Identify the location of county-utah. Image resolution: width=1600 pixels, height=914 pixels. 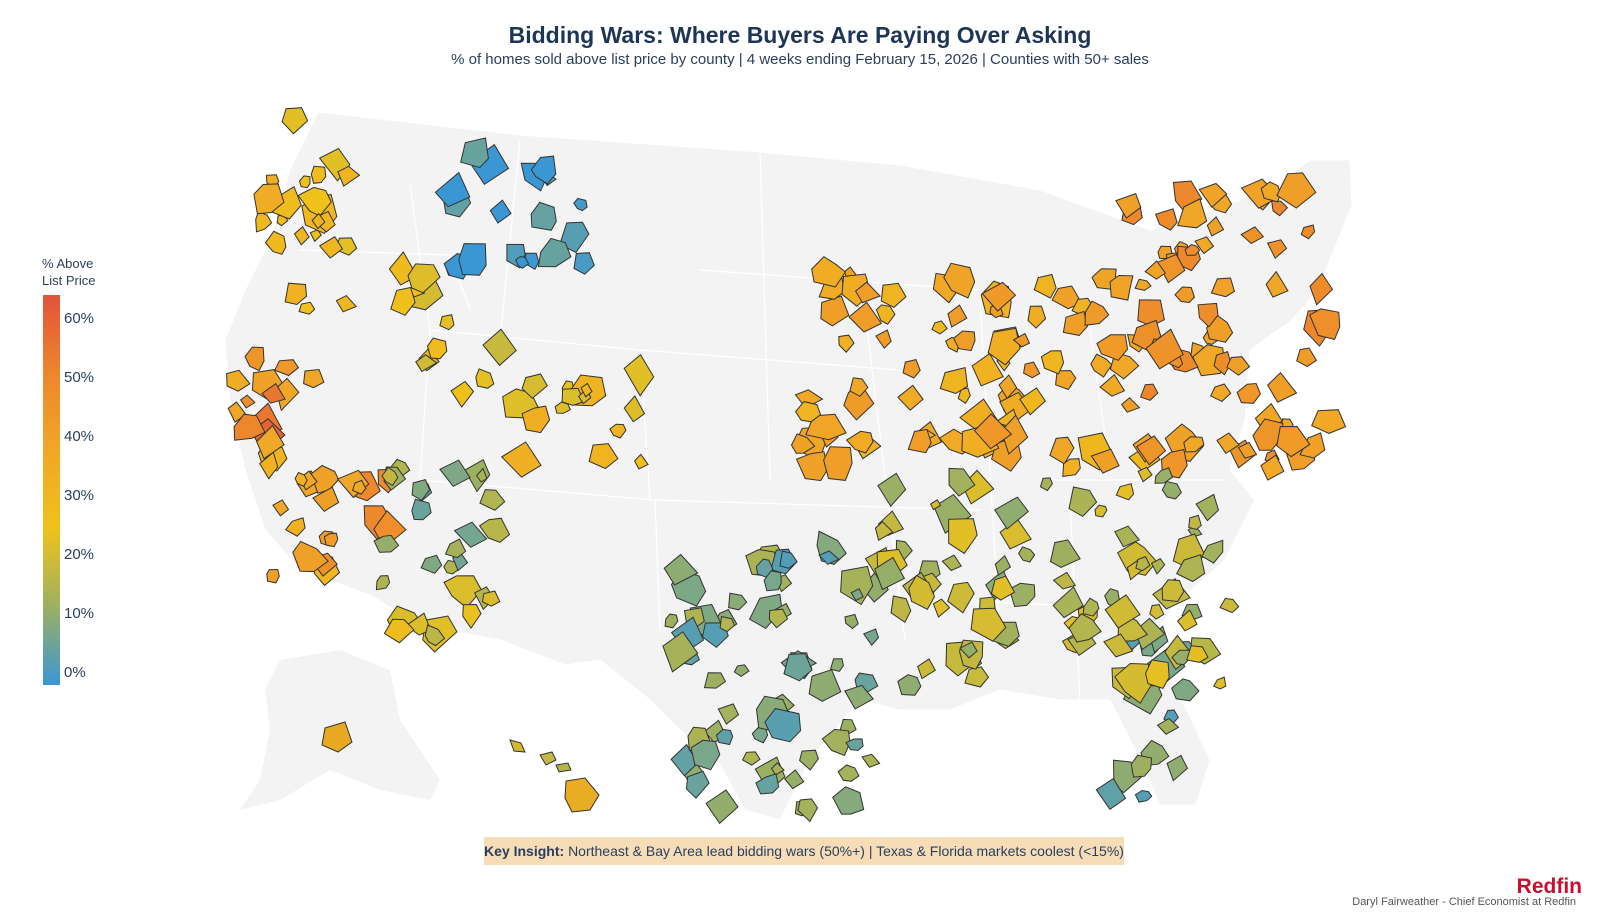
(390, 476).